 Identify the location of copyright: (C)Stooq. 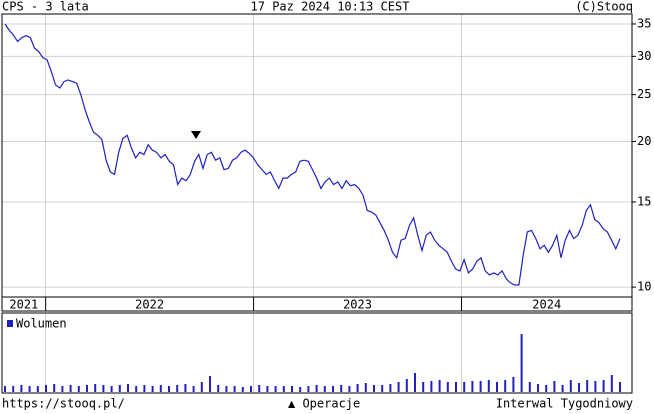
(604, 7).